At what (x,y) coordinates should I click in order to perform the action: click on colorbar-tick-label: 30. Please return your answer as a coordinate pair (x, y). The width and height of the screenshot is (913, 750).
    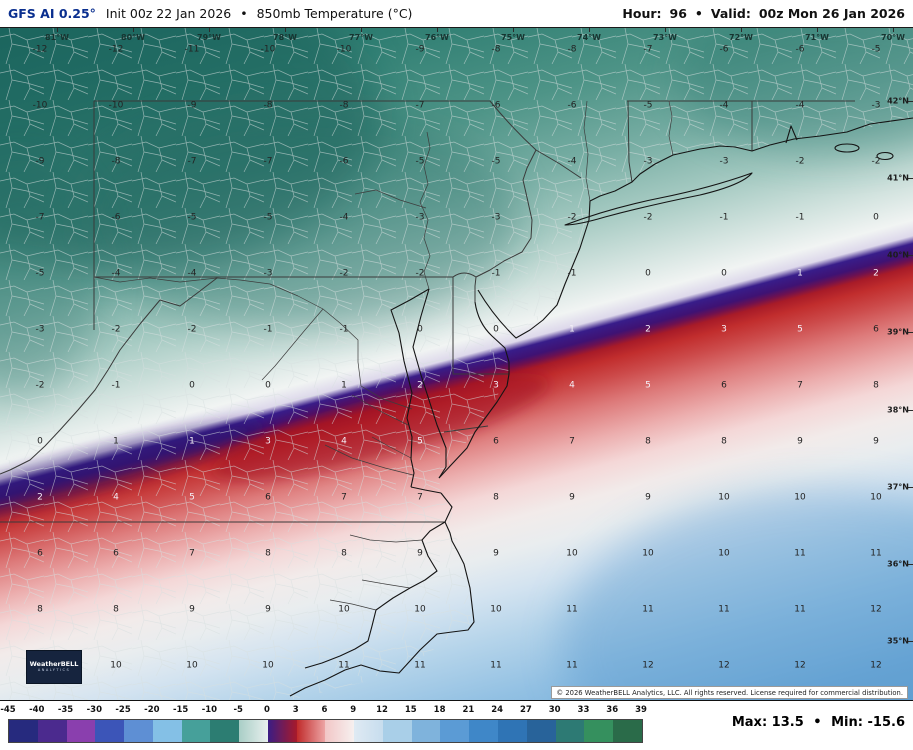
    Looking at the image, I should click on (554, 710).